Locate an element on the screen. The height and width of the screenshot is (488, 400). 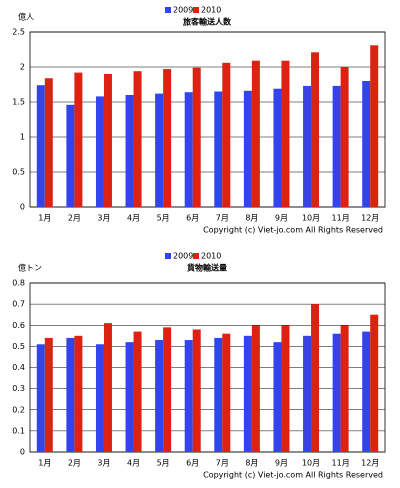
y-tick-label: 0.7 is located at coordinates (18, 304).